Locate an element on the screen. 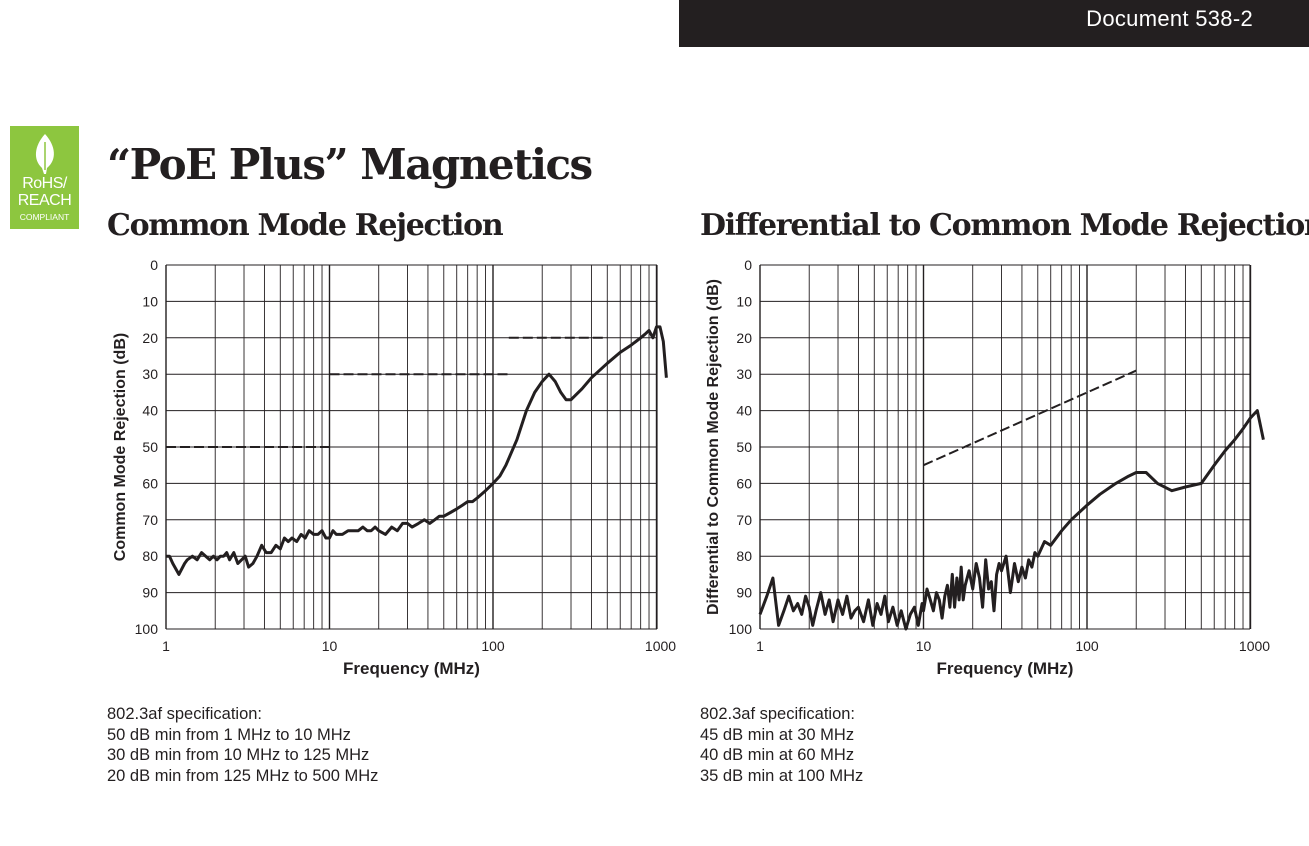 This screenshot has width=1309, height=846. rohs-reach-badge: RoHS/ REACH COMPLIANT is located at coordinates (44, 177).